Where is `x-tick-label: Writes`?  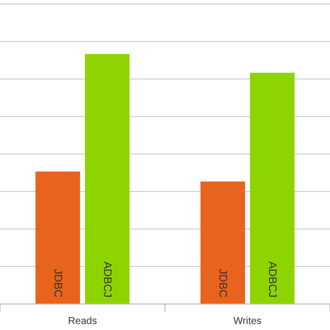
x-tick-label: Writes is located at coordinates (247, 321).